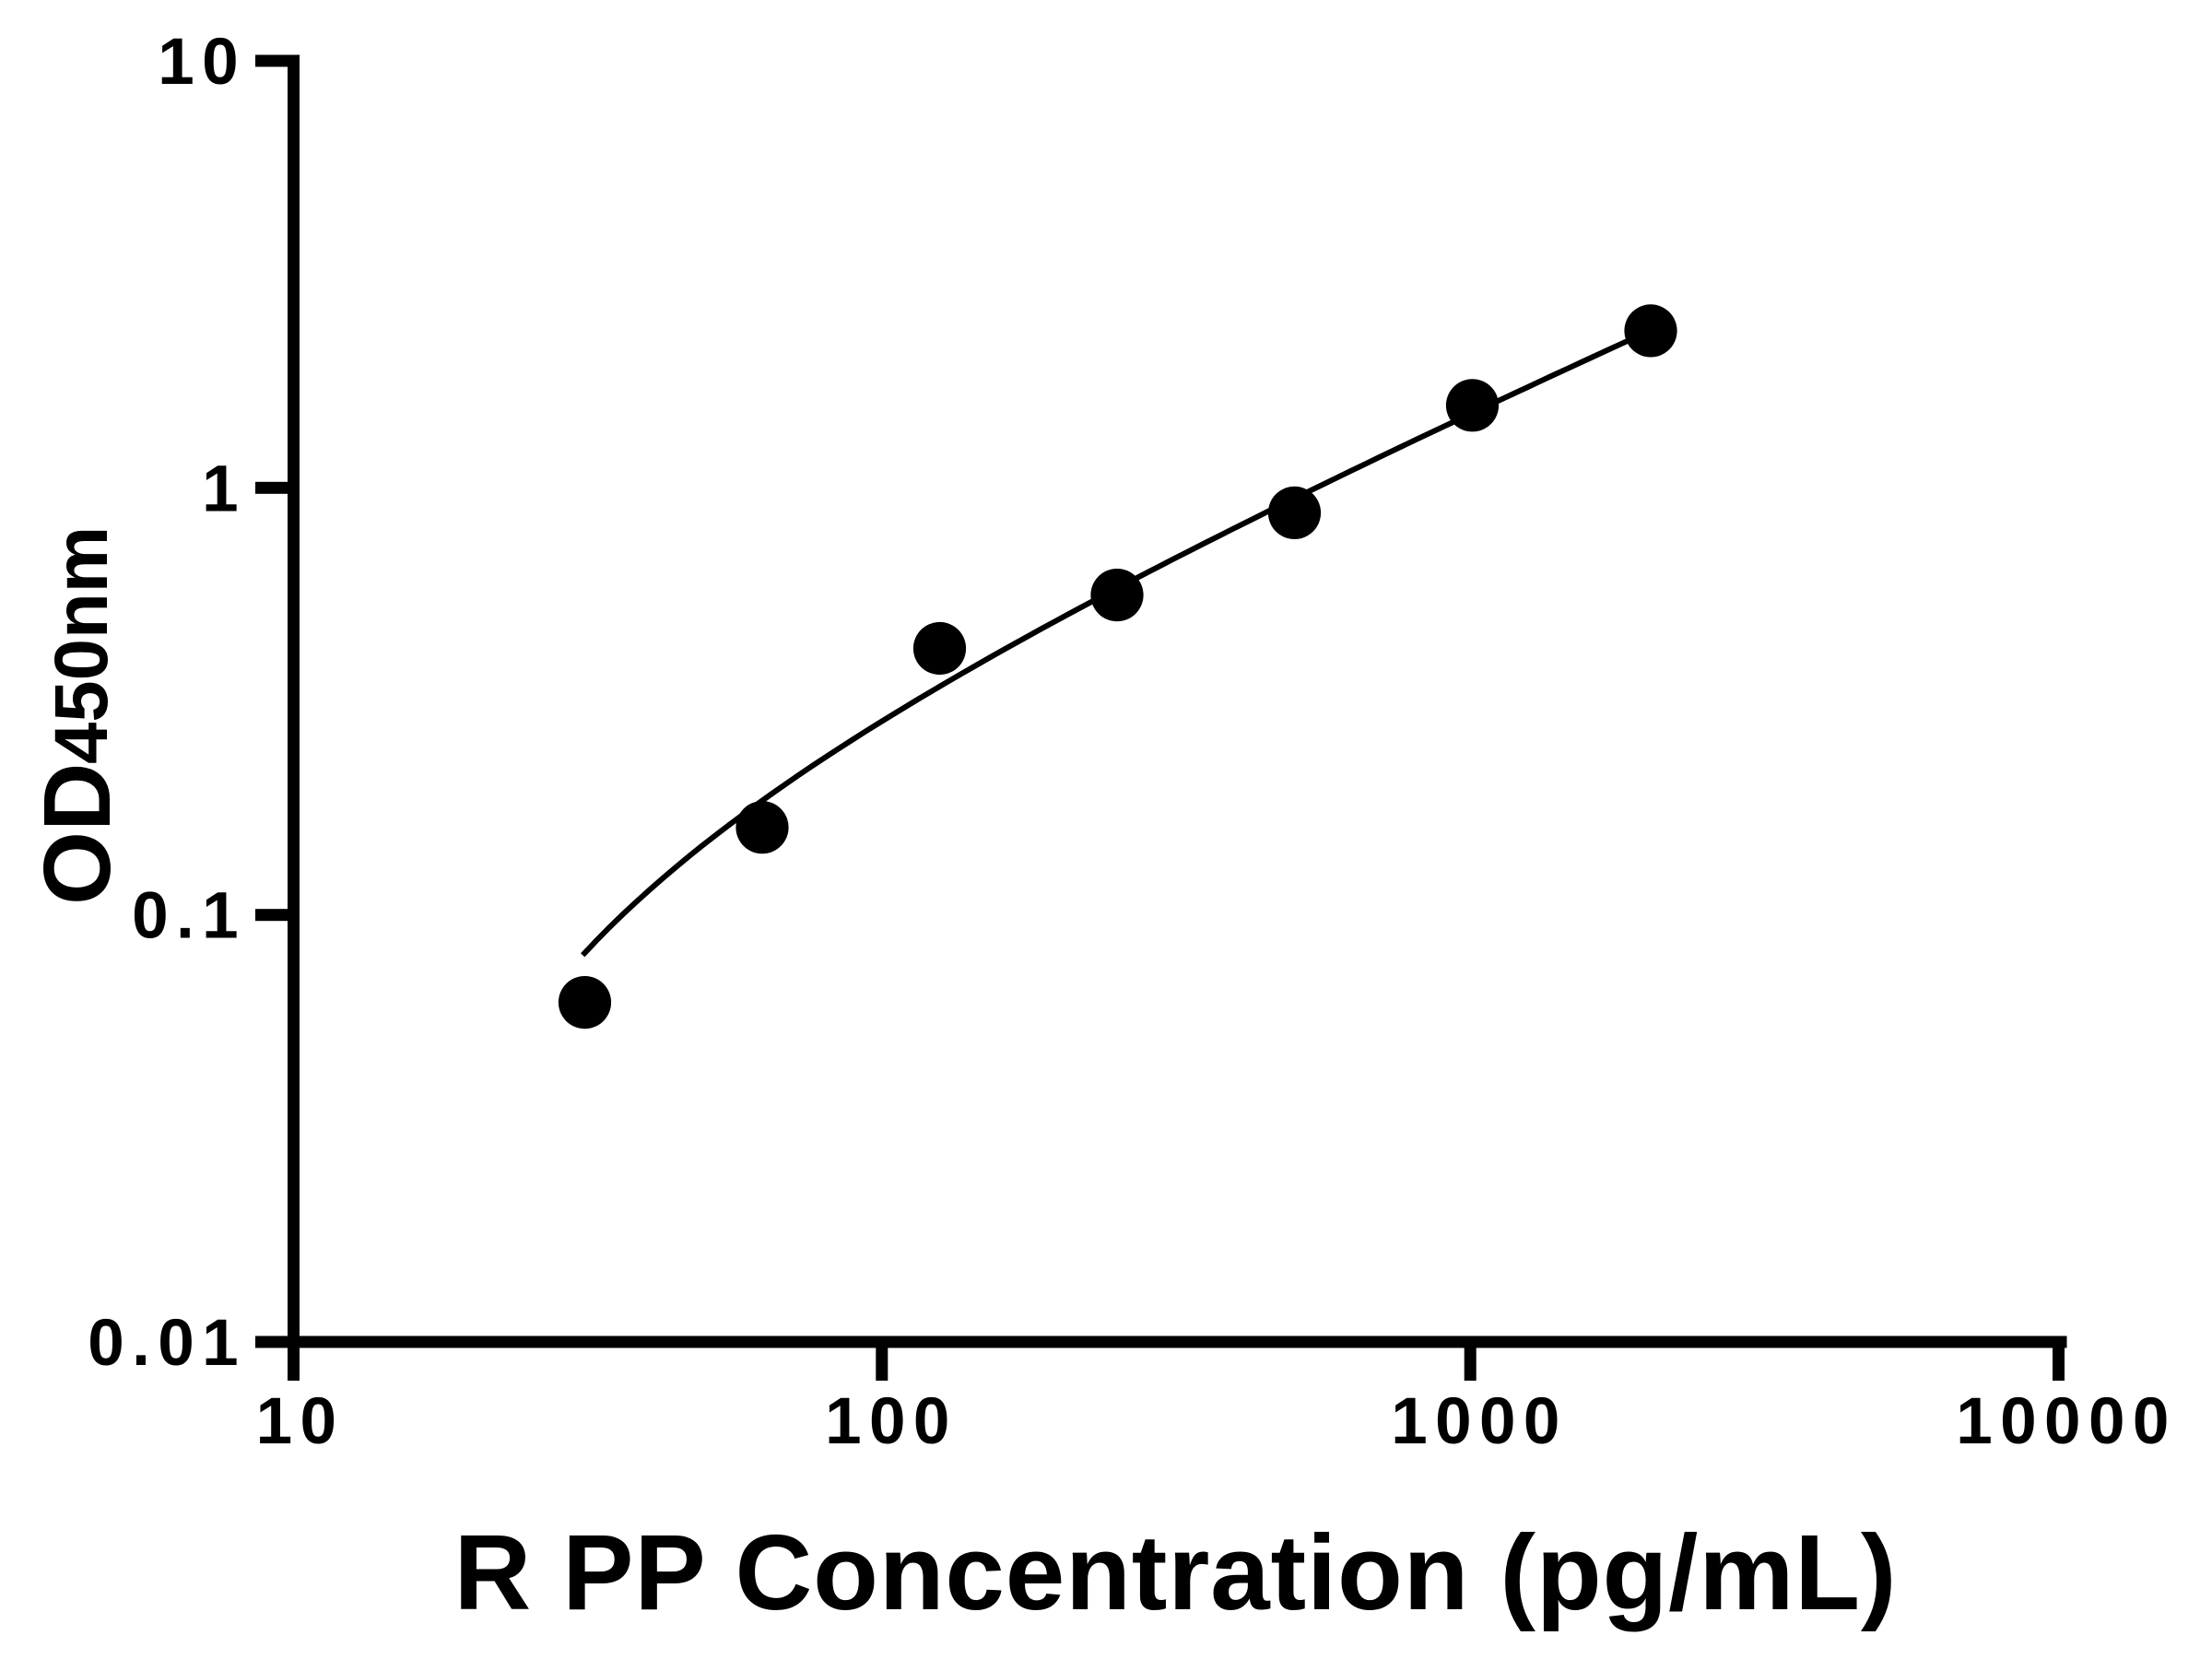 This screenshot has width=2212, height=1659. I want to click on svg-text: 450nm, so click(82, 645).